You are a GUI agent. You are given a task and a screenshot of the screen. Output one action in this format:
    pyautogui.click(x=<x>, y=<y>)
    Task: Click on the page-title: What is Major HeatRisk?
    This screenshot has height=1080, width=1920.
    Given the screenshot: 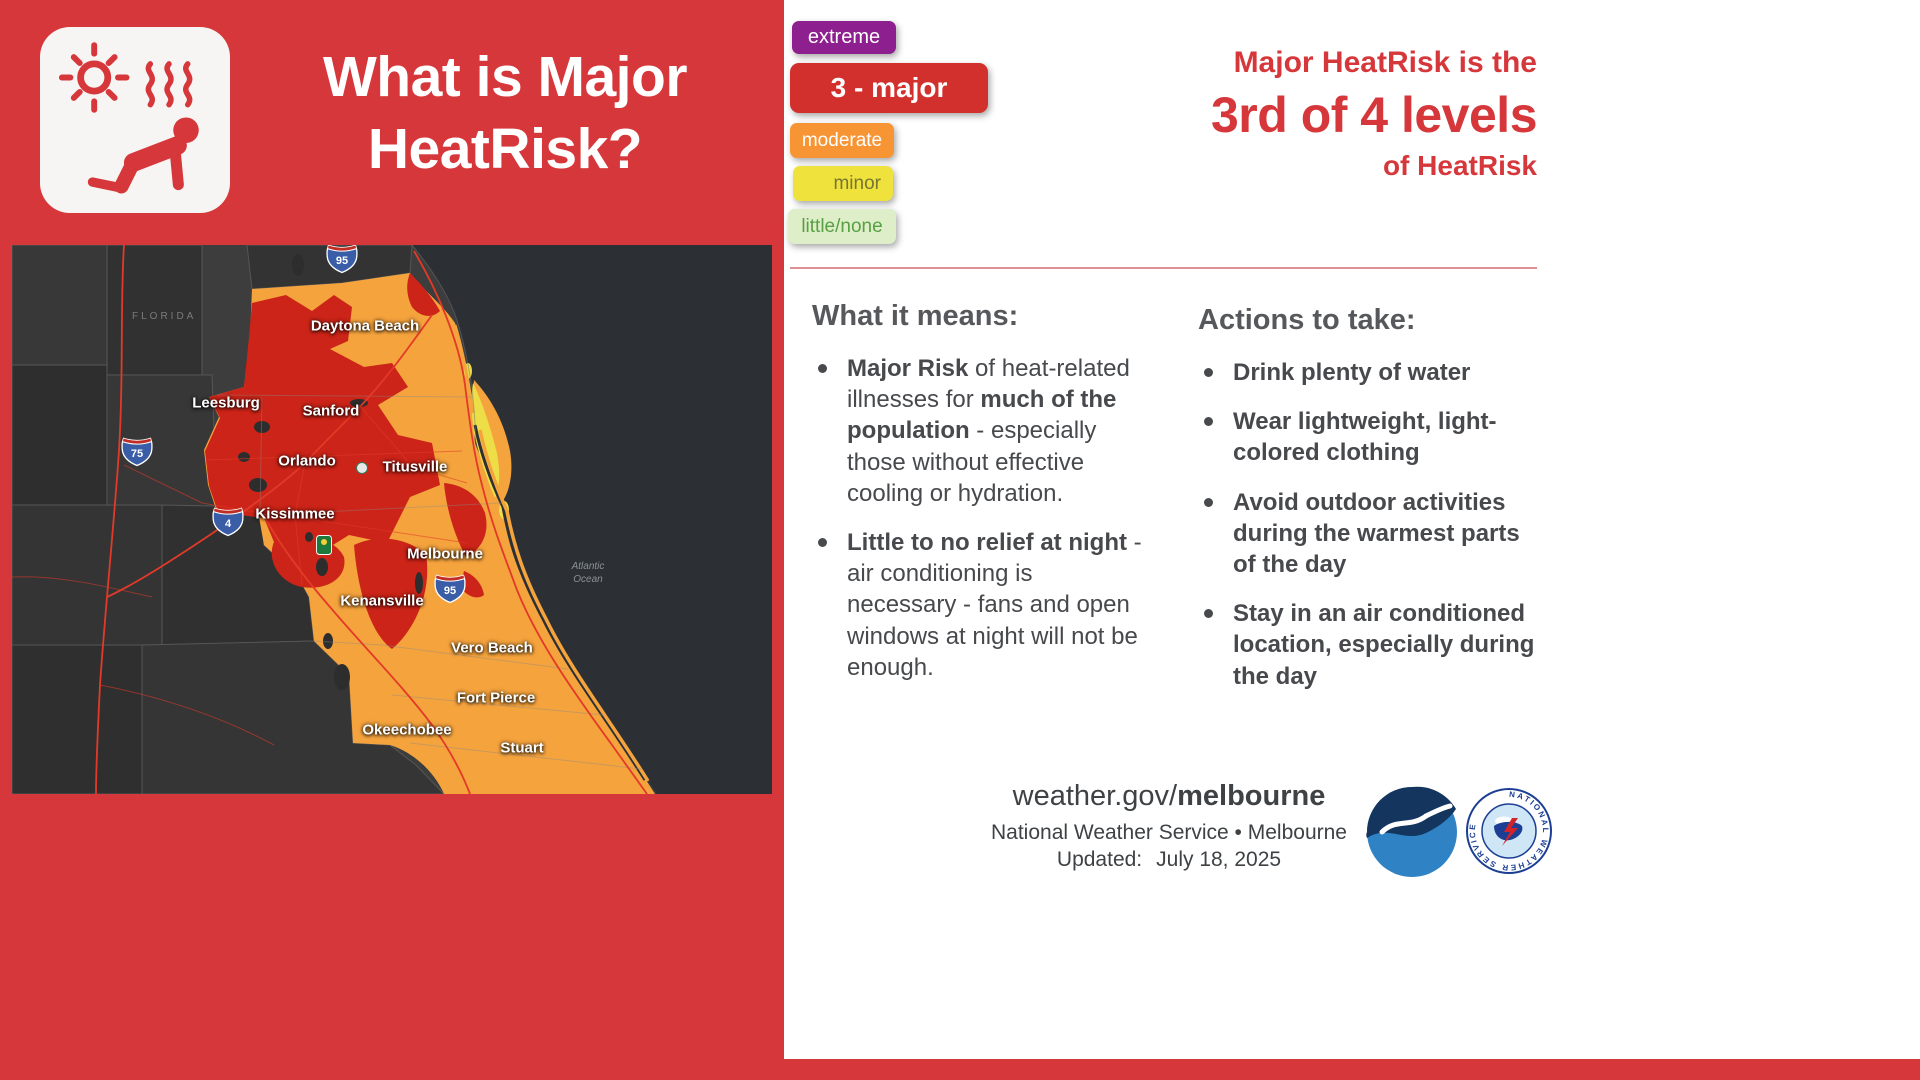 What is the action you would take?
    pyautogui.click(x=505, y=114)
    